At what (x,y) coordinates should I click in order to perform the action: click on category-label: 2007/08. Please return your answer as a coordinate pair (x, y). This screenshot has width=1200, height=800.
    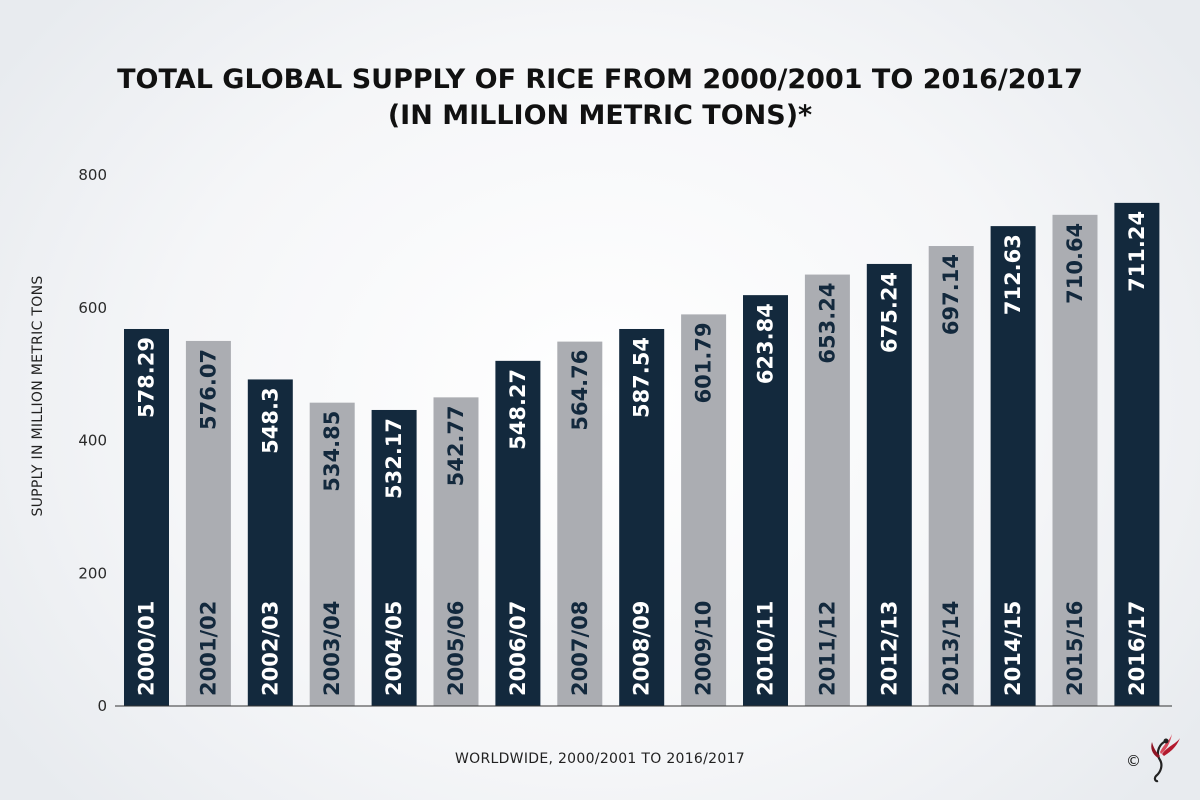
    Looking at the image, I should click on (580, 648).